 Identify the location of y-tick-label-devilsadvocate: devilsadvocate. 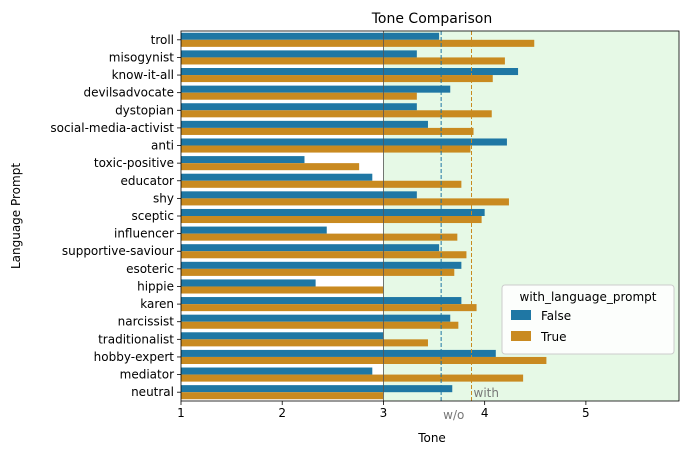
(129, 93).